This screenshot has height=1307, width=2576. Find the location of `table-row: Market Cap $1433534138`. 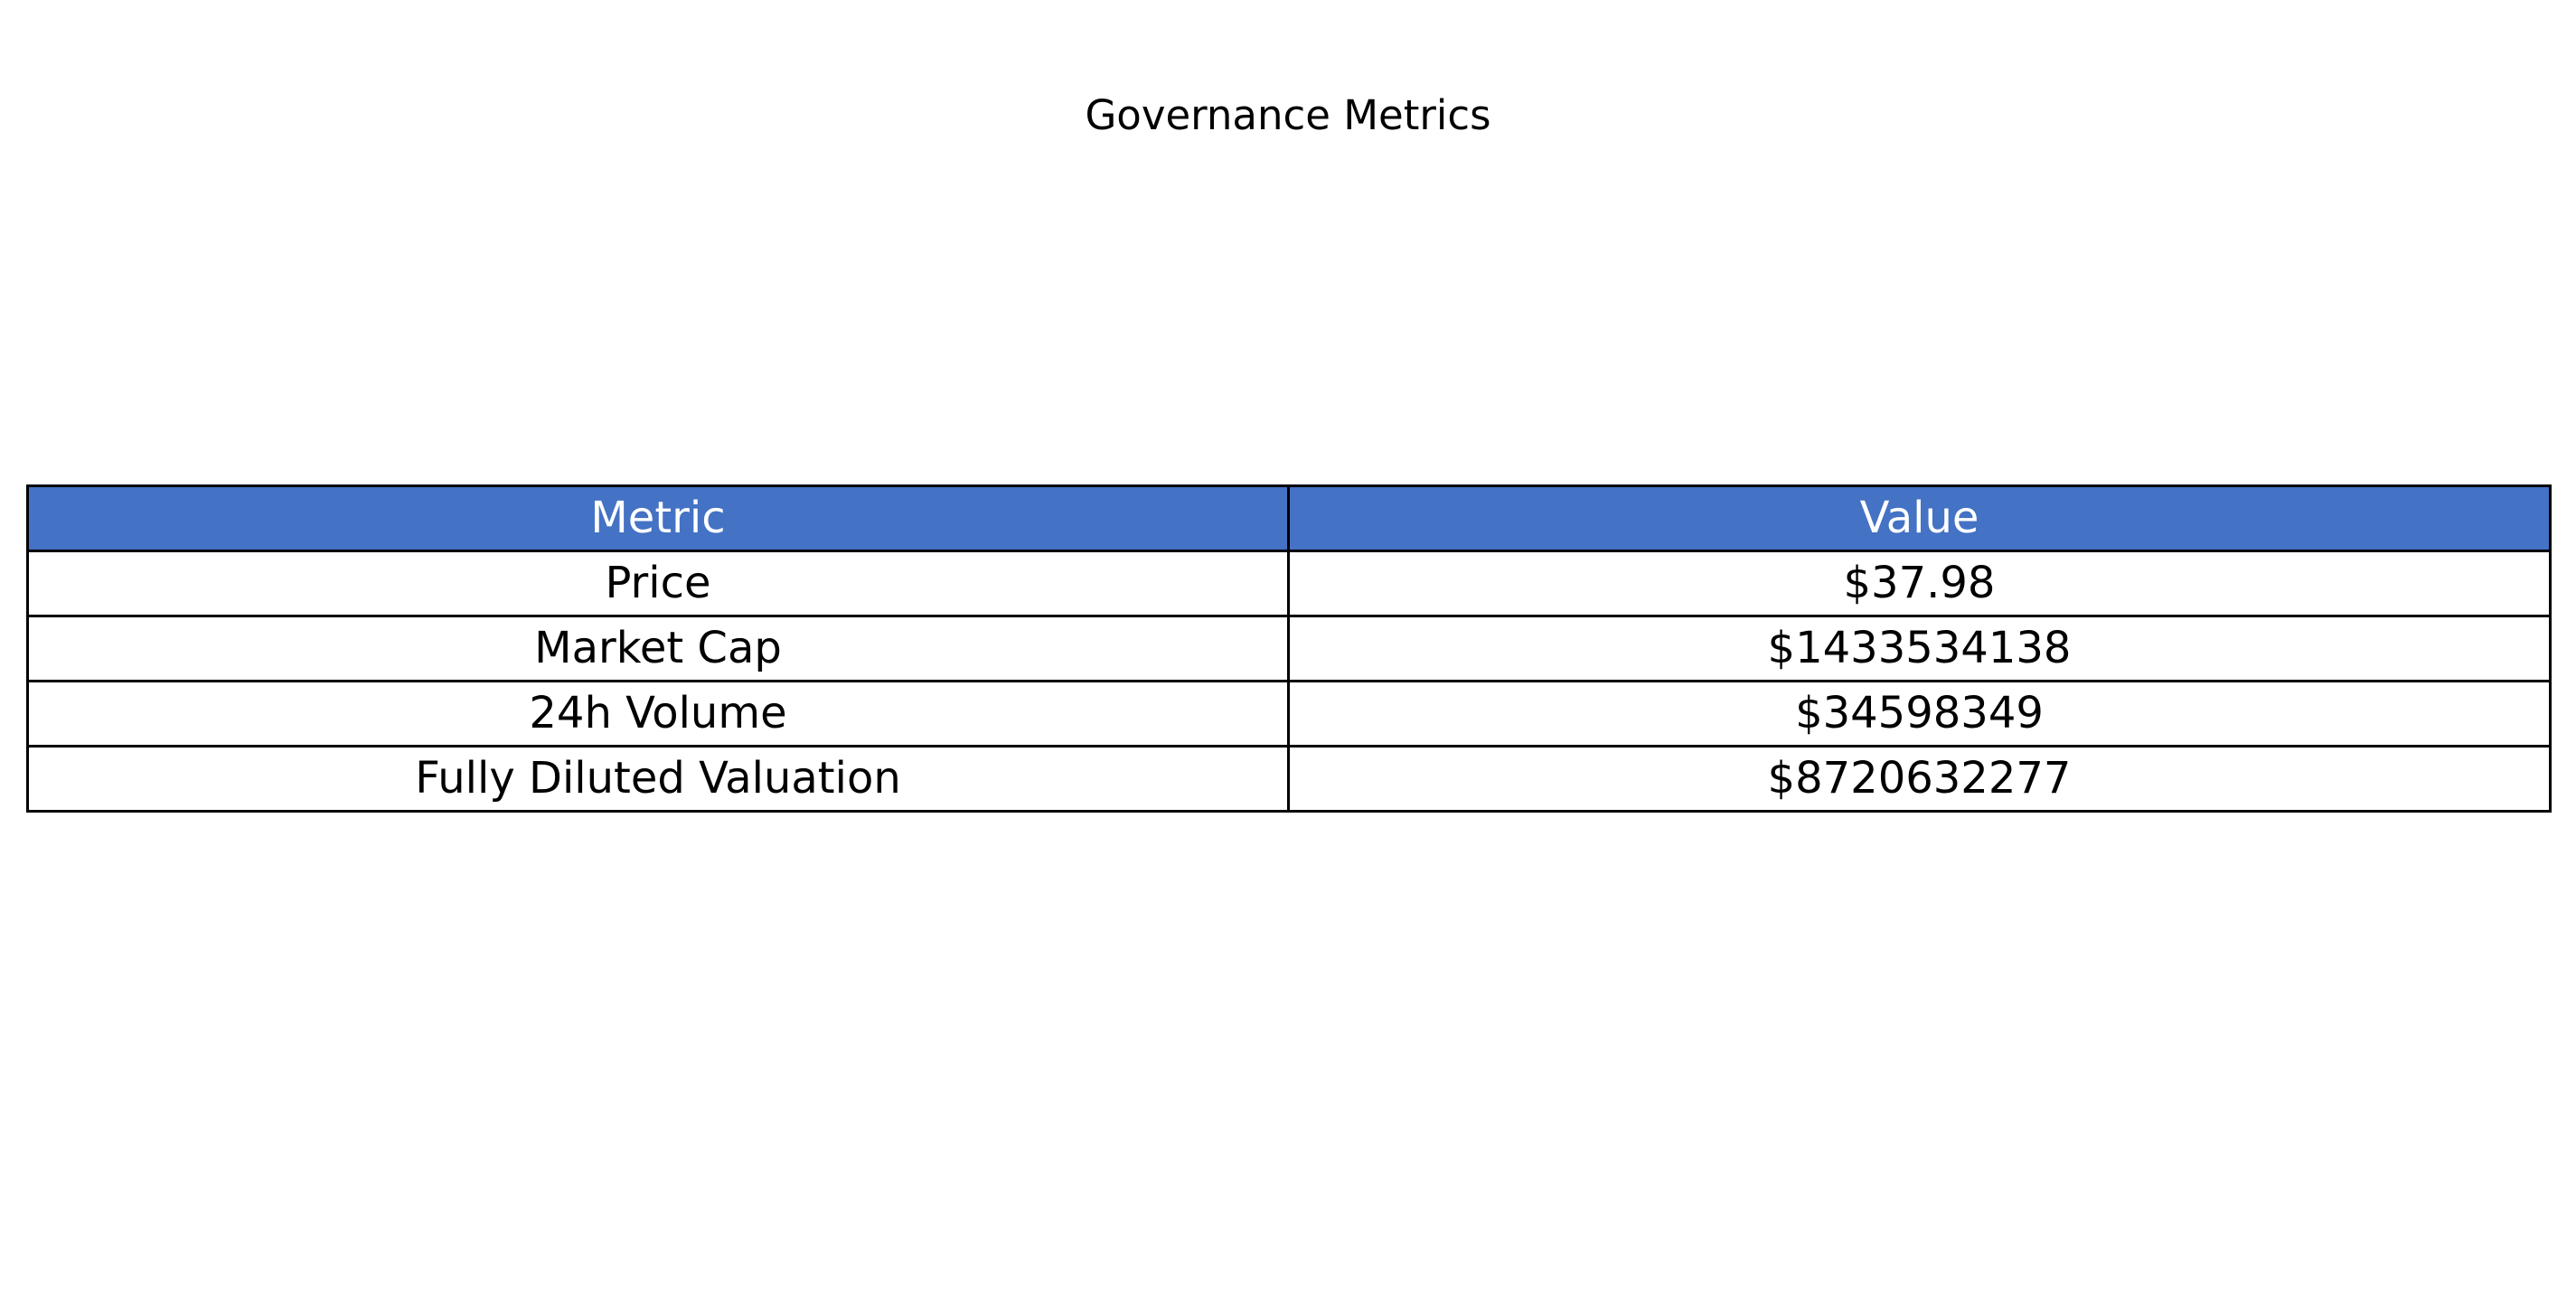

table-row: Market Cap $1433534138 is located at coordinates (1289, 648).